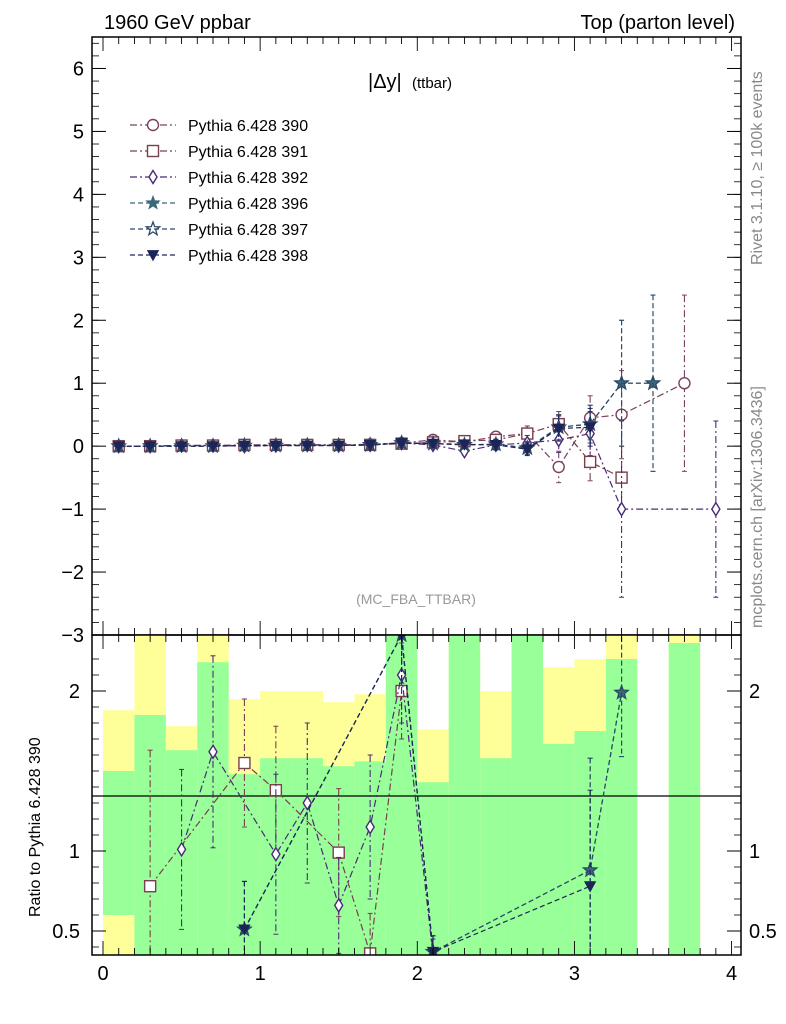 The width and height of the screenshot is (786, 1024). I want to click on legend-label: Pythia 6.428 398, so click(248, 256).